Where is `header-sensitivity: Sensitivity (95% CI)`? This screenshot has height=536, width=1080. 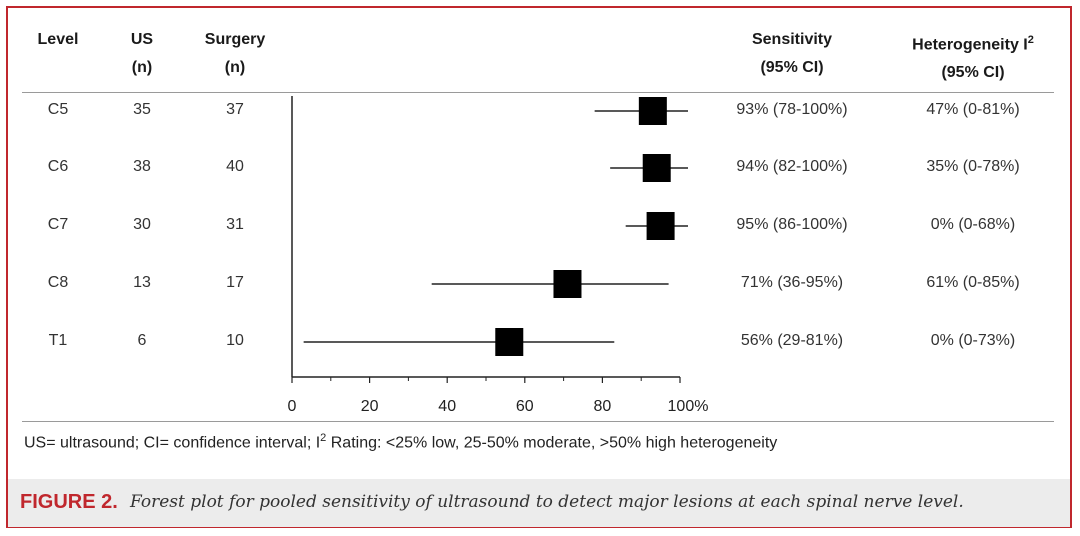
header-sensitivity: Sensitivity (95% CI) is located at coordinates (792, 54).